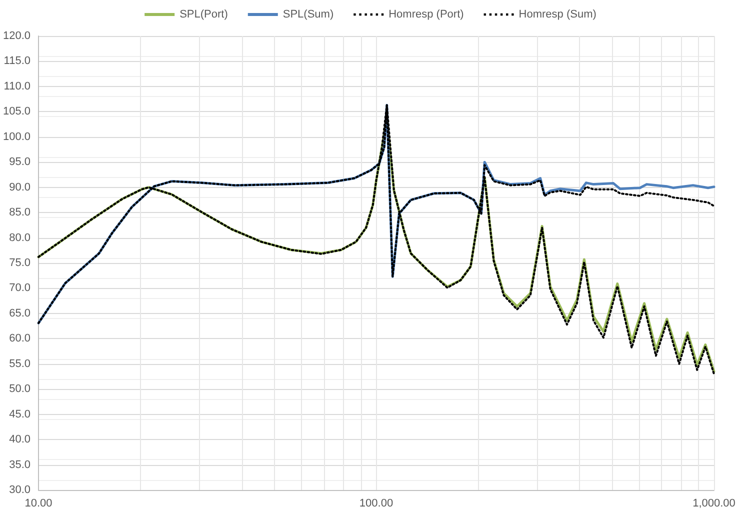 The width and height of the screenshot is (741, 515). What do you see at coordinates (20, 187) in the screenshot?
I see `y-tick-label: 90.0` at bounding box center [20, 187].